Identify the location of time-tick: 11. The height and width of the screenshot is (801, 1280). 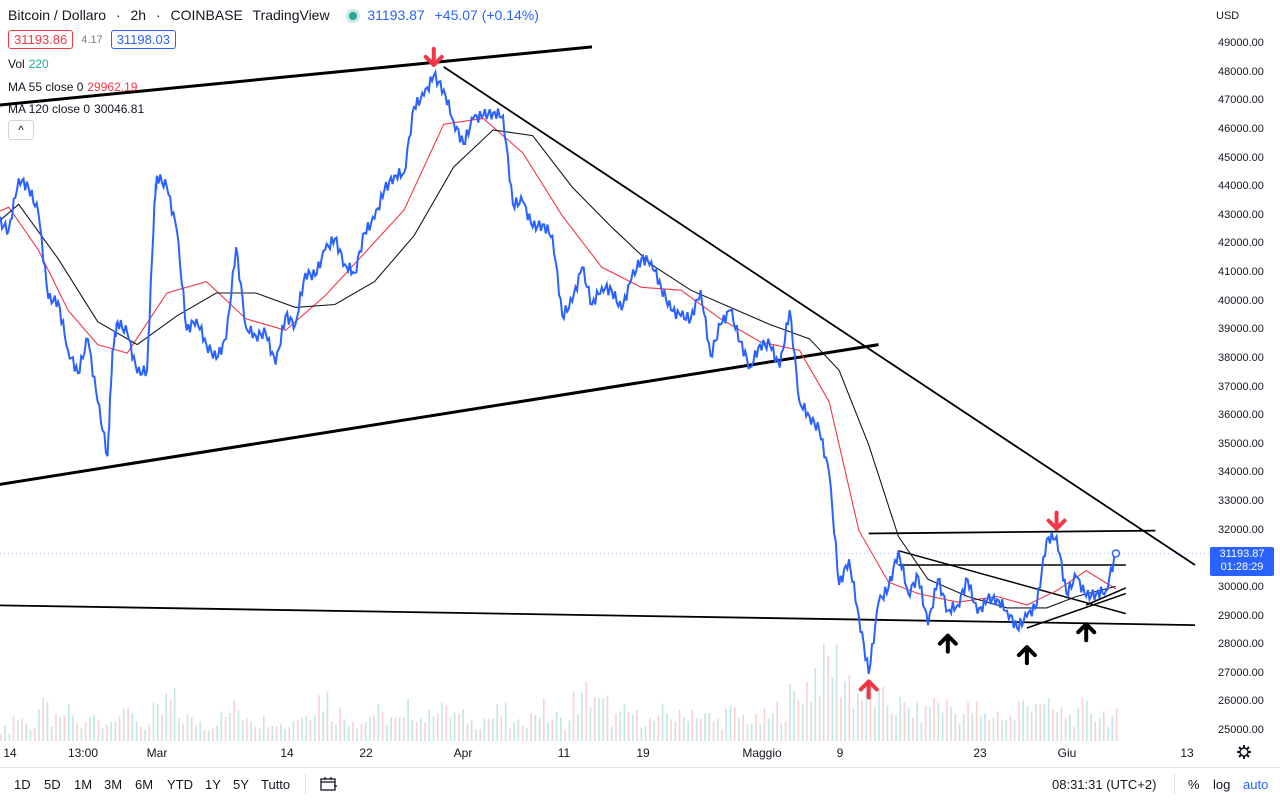
(564, 753).